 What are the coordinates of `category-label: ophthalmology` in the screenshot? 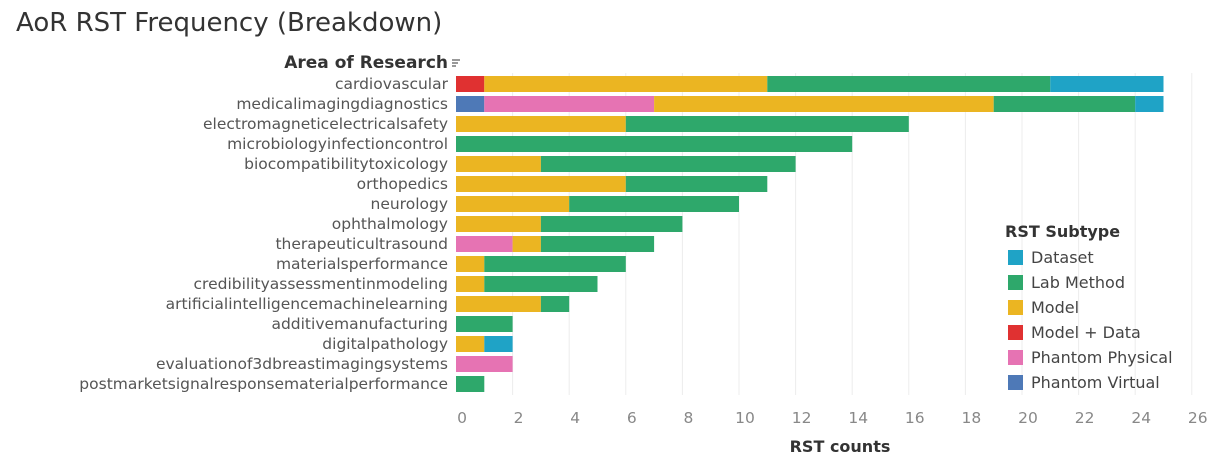 It's located at (390, 224).